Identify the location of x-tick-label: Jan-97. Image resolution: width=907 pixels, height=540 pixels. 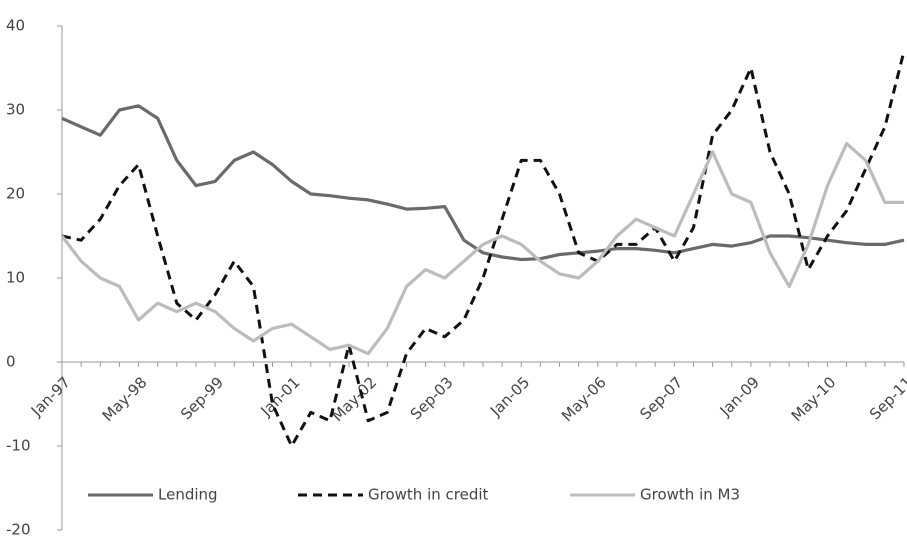
(50, 396).